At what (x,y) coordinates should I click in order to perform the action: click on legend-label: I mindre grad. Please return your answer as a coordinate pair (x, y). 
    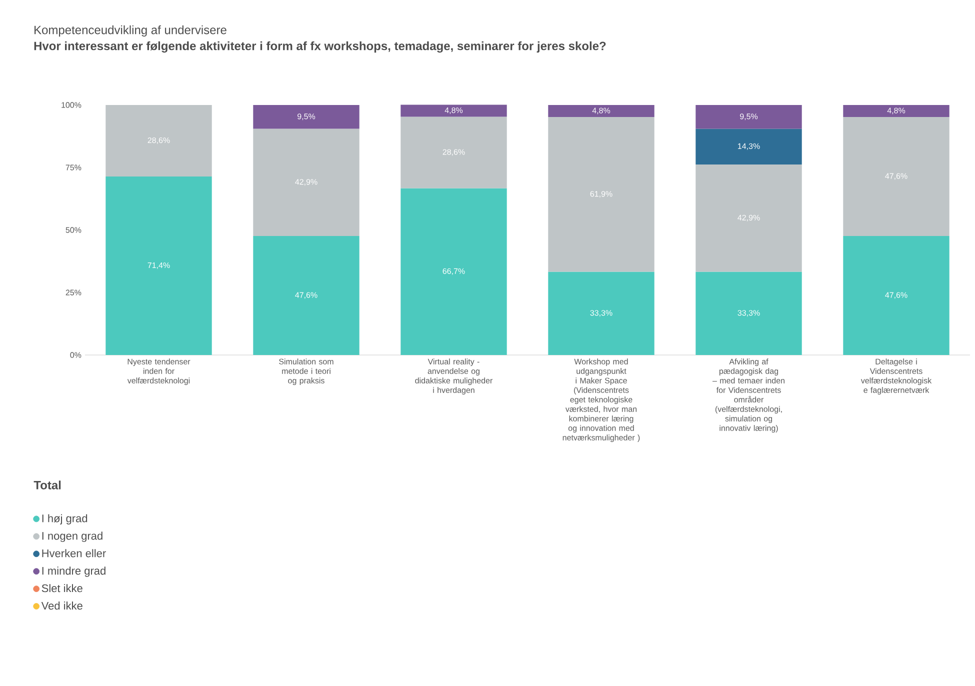
    Looking at the image, I should click on (74, 571).